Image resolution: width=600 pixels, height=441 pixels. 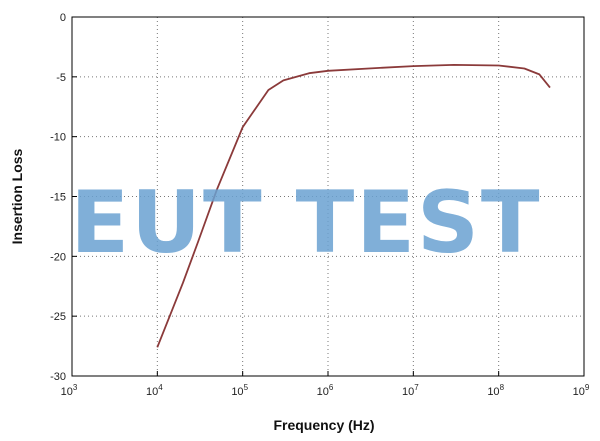 I want to click on y-axis-ticks: 0 -5 -10 -15 -20 -25 -30, so click(x=63, y=197).